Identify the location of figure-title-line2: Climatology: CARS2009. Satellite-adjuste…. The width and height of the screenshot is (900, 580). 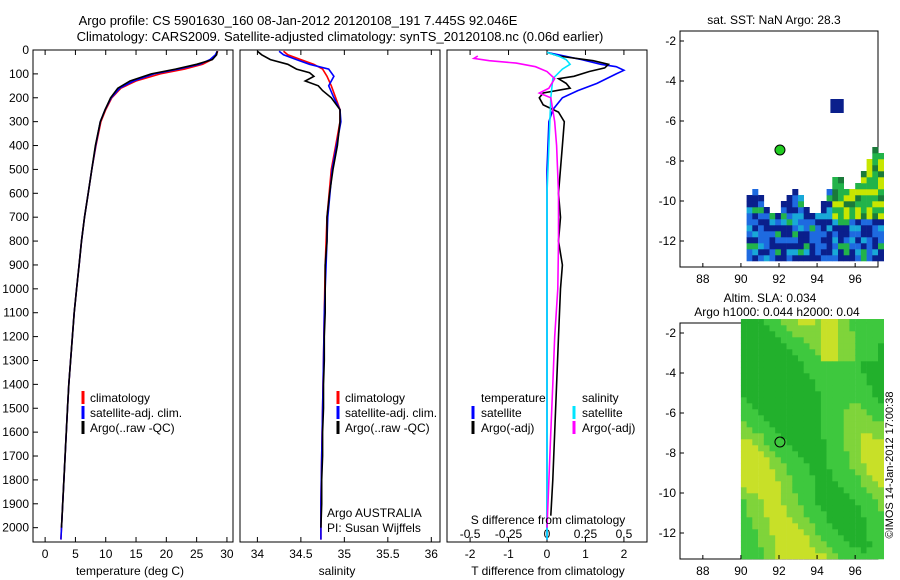
(340, 36).